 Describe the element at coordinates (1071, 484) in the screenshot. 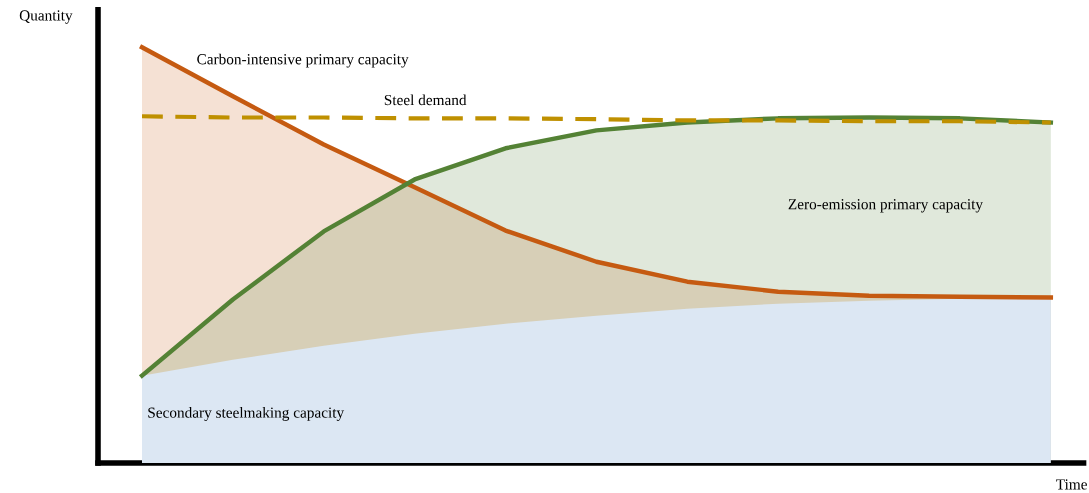

I see `x-axis-title: Time` at that location.